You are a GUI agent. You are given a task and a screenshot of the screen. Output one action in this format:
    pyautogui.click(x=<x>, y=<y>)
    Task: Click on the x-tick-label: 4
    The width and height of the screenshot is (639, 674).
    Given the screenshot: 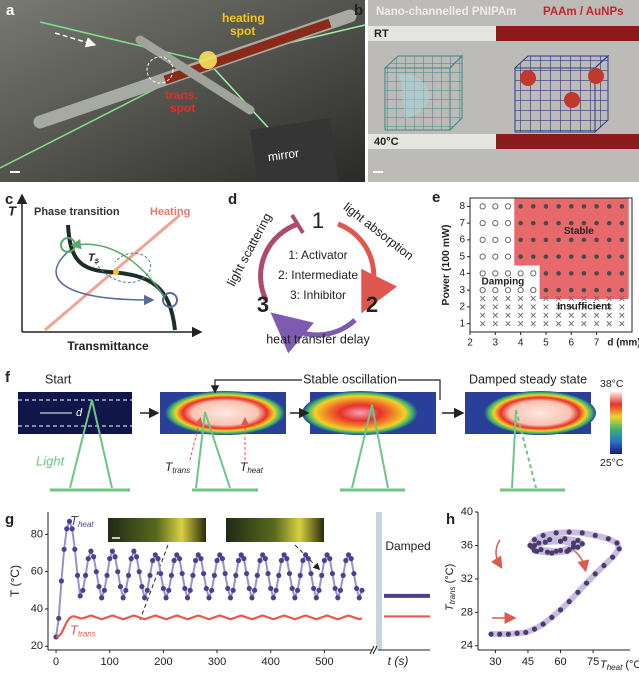 What is the action you would take?
    pyautogui.click(x=521, y=343)
    